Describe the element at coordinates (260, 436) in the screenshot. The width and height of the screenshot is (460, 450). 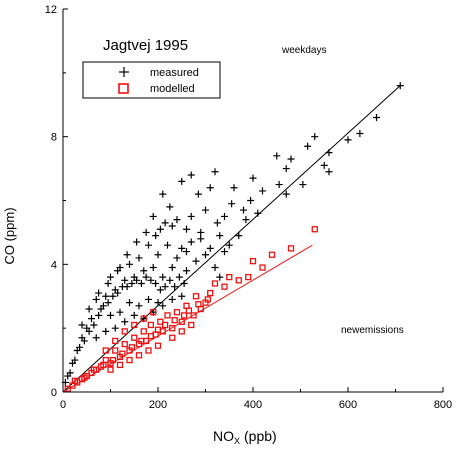
I see `x-axis-label-unit: (ppb)` at that location.